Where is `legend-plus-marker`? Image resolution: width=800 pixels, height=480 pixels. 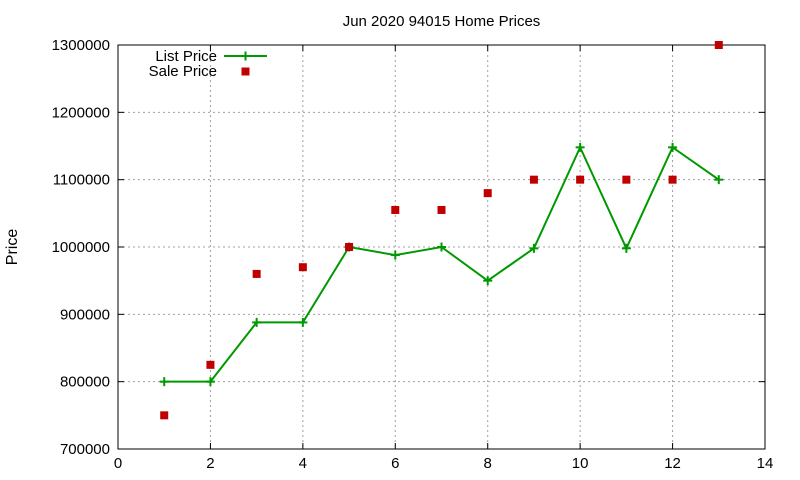 legend-plus-marker is located at coordinates (245, 56).